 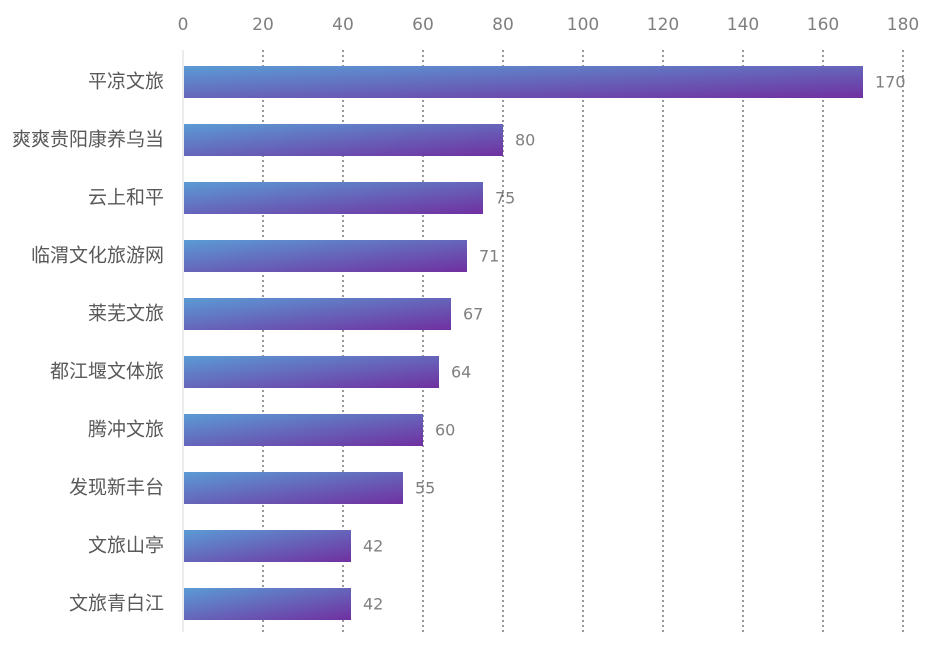 What do you see at coordinates (126, 430) in the screenshot?
I see `category-label: 腾冲文旅` at bounding box center [126, 430].